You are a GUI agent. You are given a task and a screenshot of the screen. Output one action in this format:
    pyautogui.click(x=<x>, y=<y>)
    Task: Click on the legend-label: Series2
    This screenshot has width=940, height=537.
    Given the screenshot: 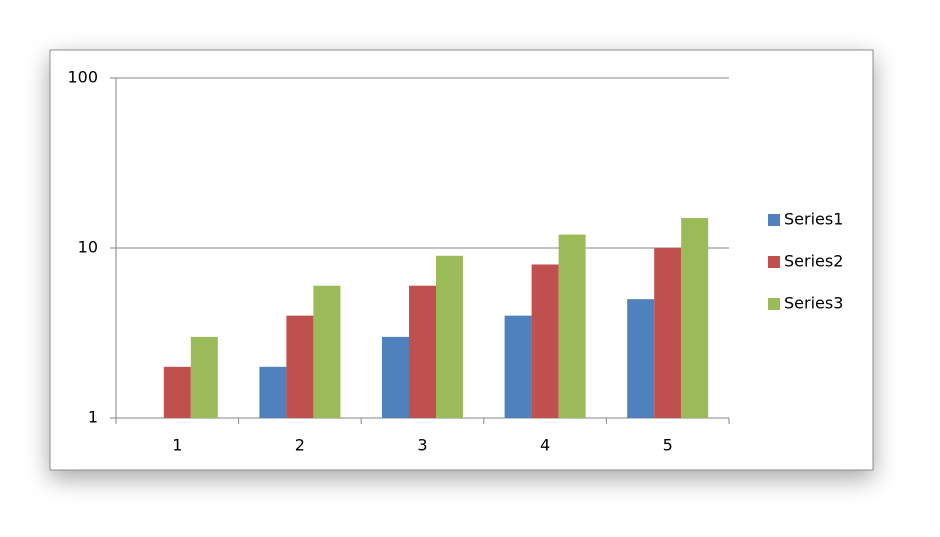 What is the action you would take?
    pyautogui.click(x=813, y=261)
    